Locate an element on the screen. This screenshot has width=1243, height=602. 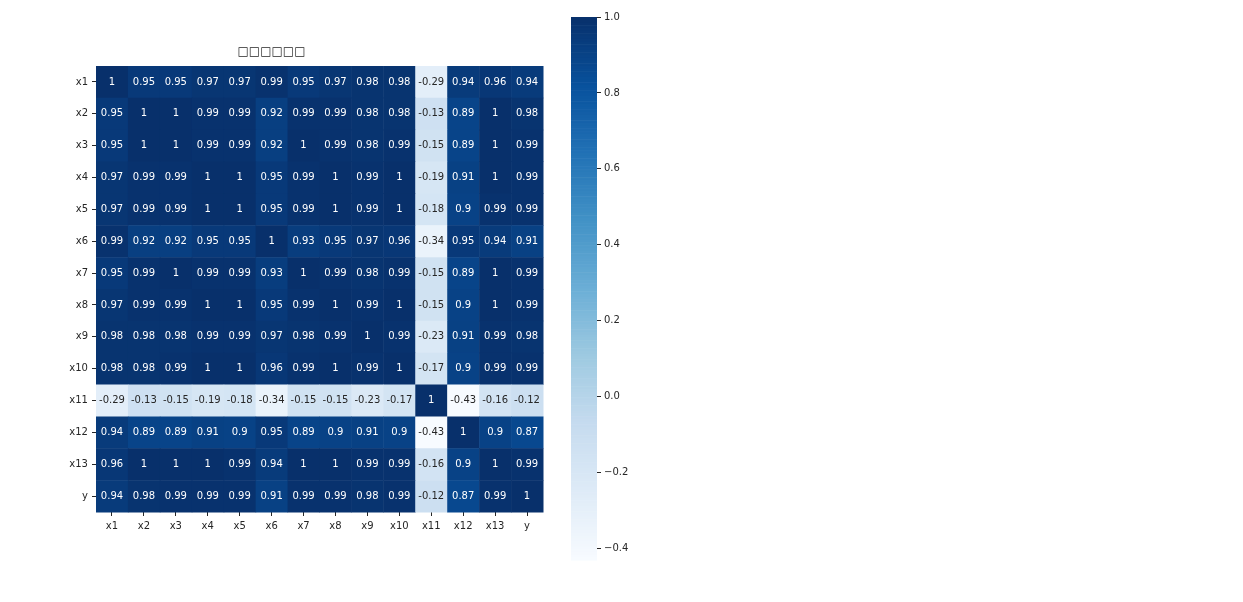
color-bar-label: 0.2 is located at coordinates (612, 320).